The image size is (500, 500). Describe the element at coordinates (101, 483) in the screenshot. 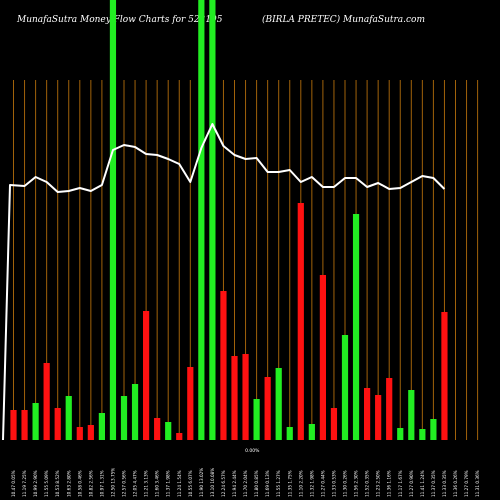

I see `x-tick-label: 10.97 1.31%` at that location.